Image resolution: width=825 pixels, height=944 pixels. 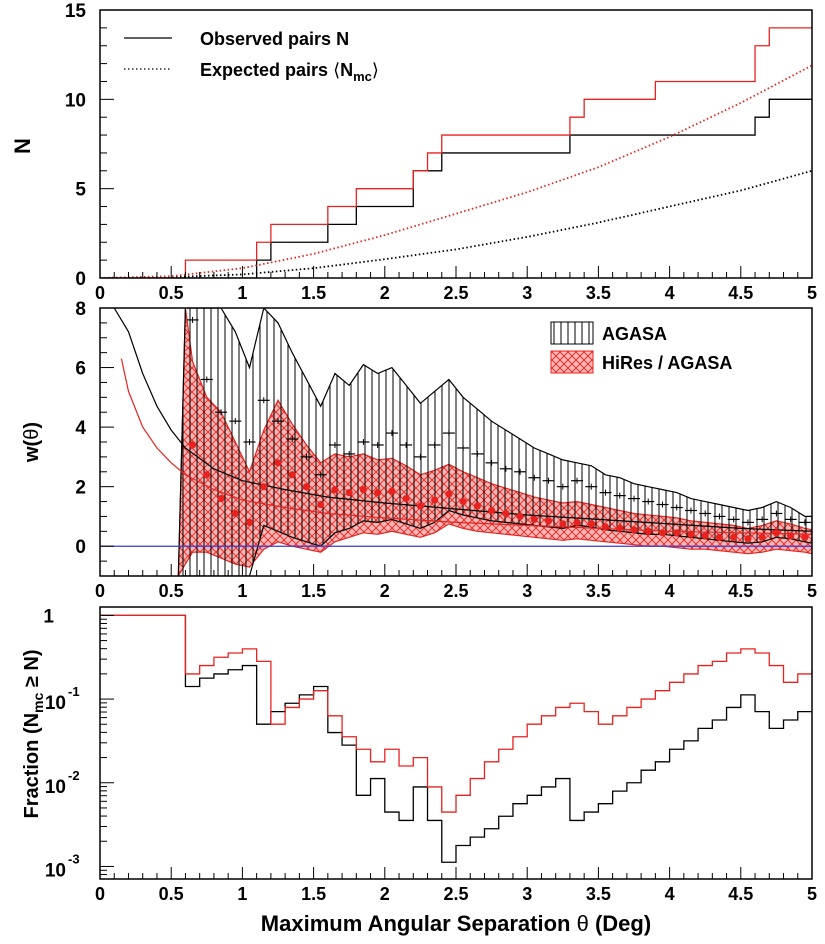 What do you see at coordinates (641, 347) in the screenshot?
I see `middle-legend: AGASA HiRes / AGASA` at bounding box center [641, 347].